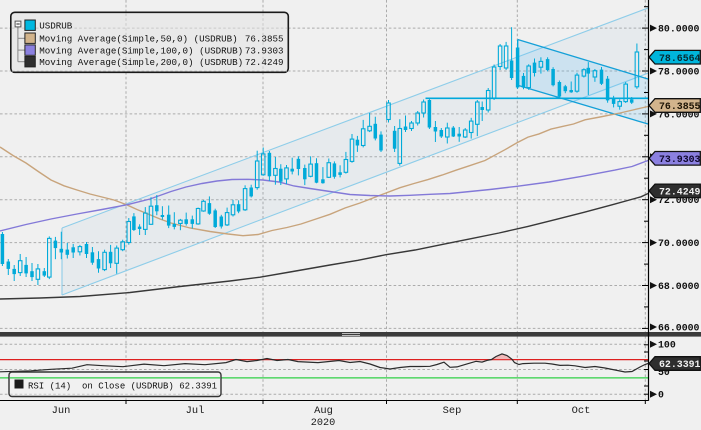 The height and width of the screenshot is (430, 701). Describe the element at coordinates (667, 345) in the screenshot. I see `svg-text: 100` at that location.